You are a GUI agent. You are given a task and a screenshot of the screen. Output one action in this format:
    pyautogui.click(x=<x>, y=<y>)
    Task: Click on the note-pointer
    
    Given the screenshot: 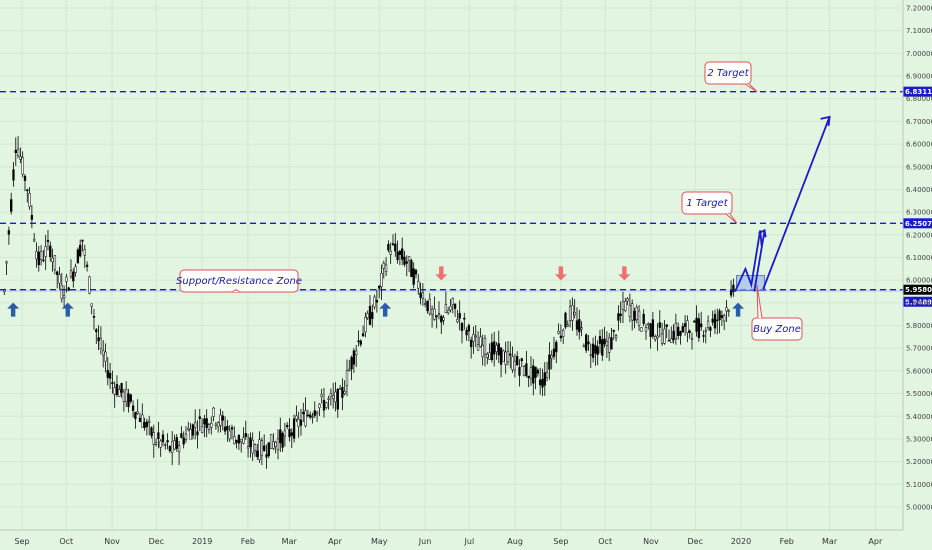 What is the action you would take?
    pyautogui.click(x=236, y=291)
    